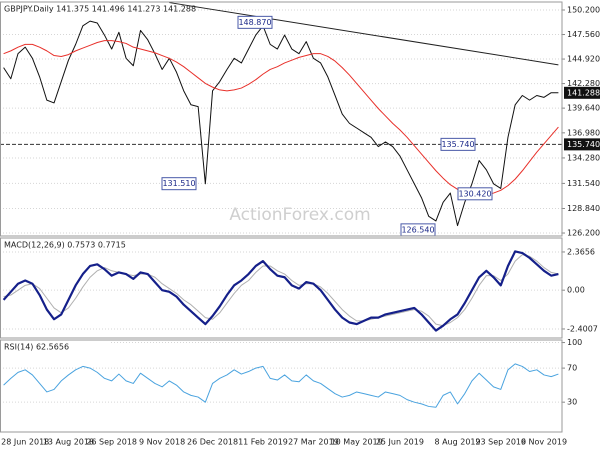 Image resolution: width=600 pixels, height=450 pixels. Describe the element at coordinates (111, 442) in the screenshot. I see `x-tick-label: 26 Sep 2018` at that location.